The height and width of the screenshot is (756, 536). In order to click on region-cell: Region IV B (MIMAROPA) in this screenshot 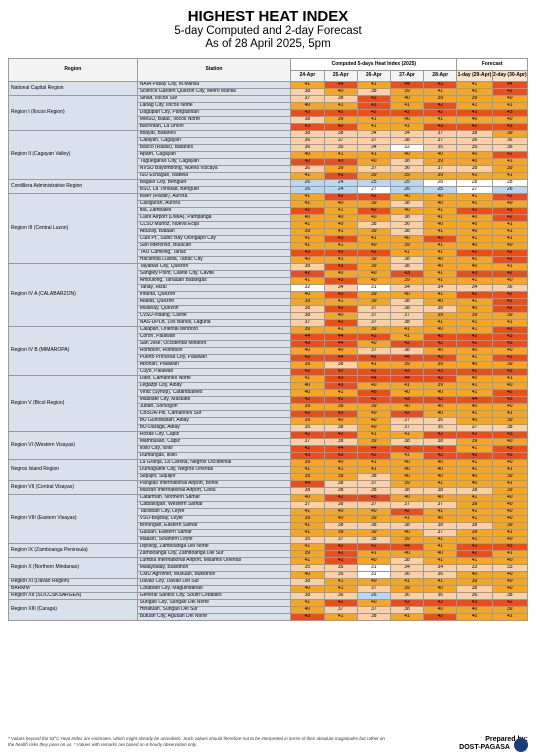, I will do `click(73, 351)`.